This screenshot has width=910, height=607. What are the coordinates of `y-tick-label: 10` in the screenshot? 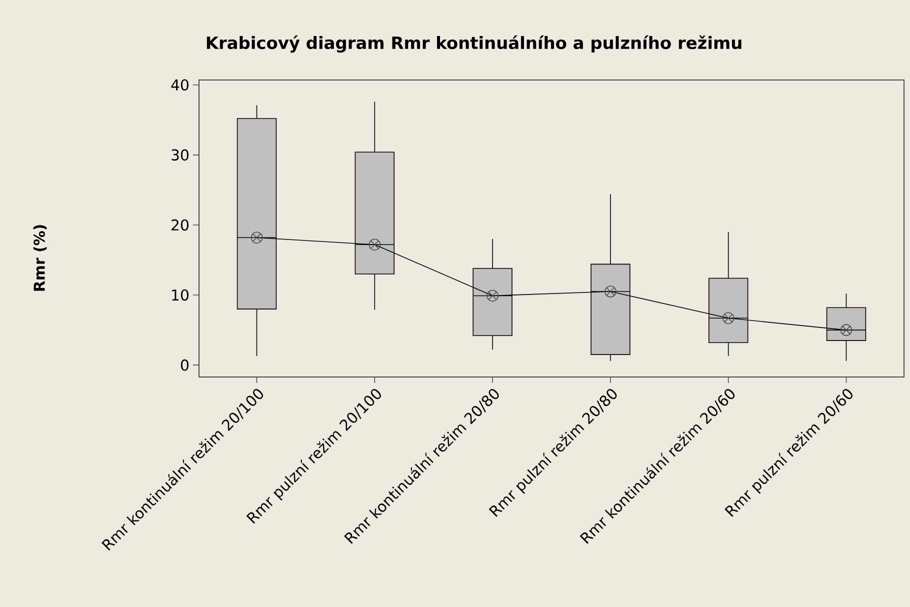 It's located at (180, 295).